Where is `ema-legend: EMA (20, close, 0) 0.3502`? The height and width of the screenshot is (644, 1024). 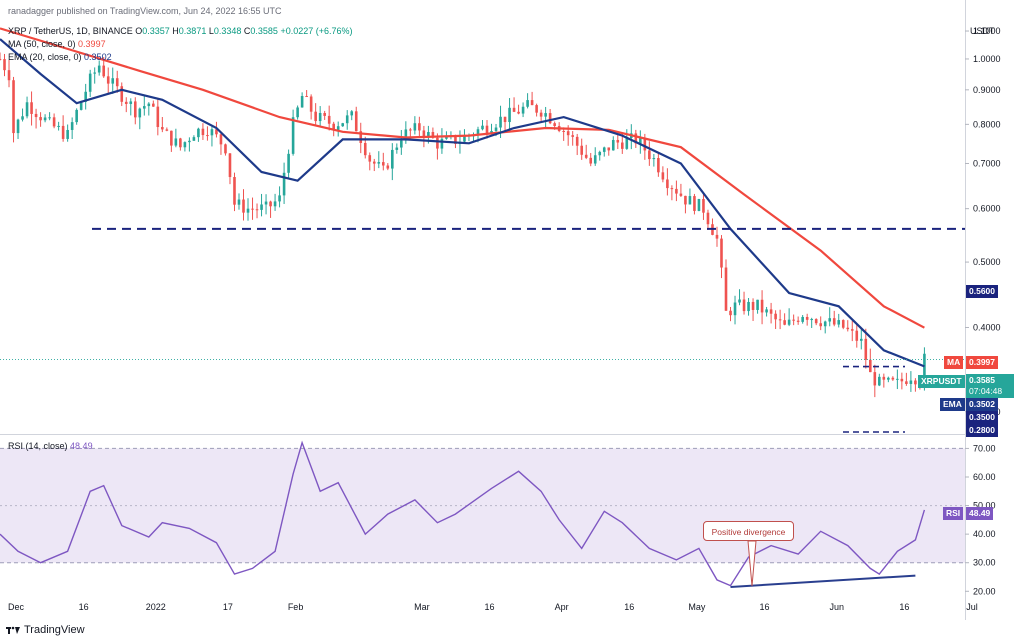 ema-legend: EMA (20, close, 0) 0.3502 is located at coordinates (60, 57).